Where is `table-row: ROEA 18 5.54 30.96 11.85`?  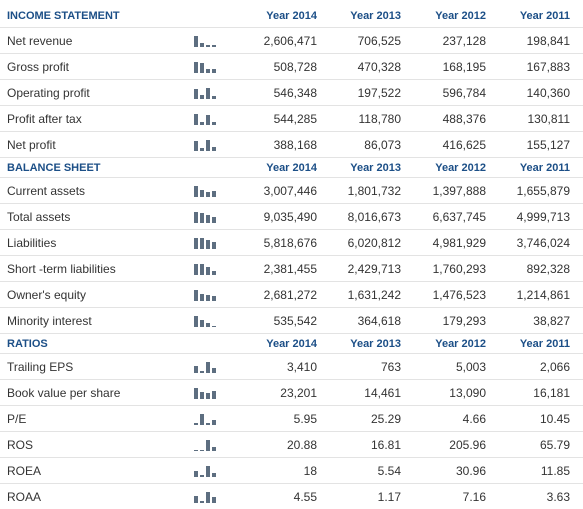 table-row: ROEA 18 5.54 30.96 11.85 is located at coordinates (291, 471).